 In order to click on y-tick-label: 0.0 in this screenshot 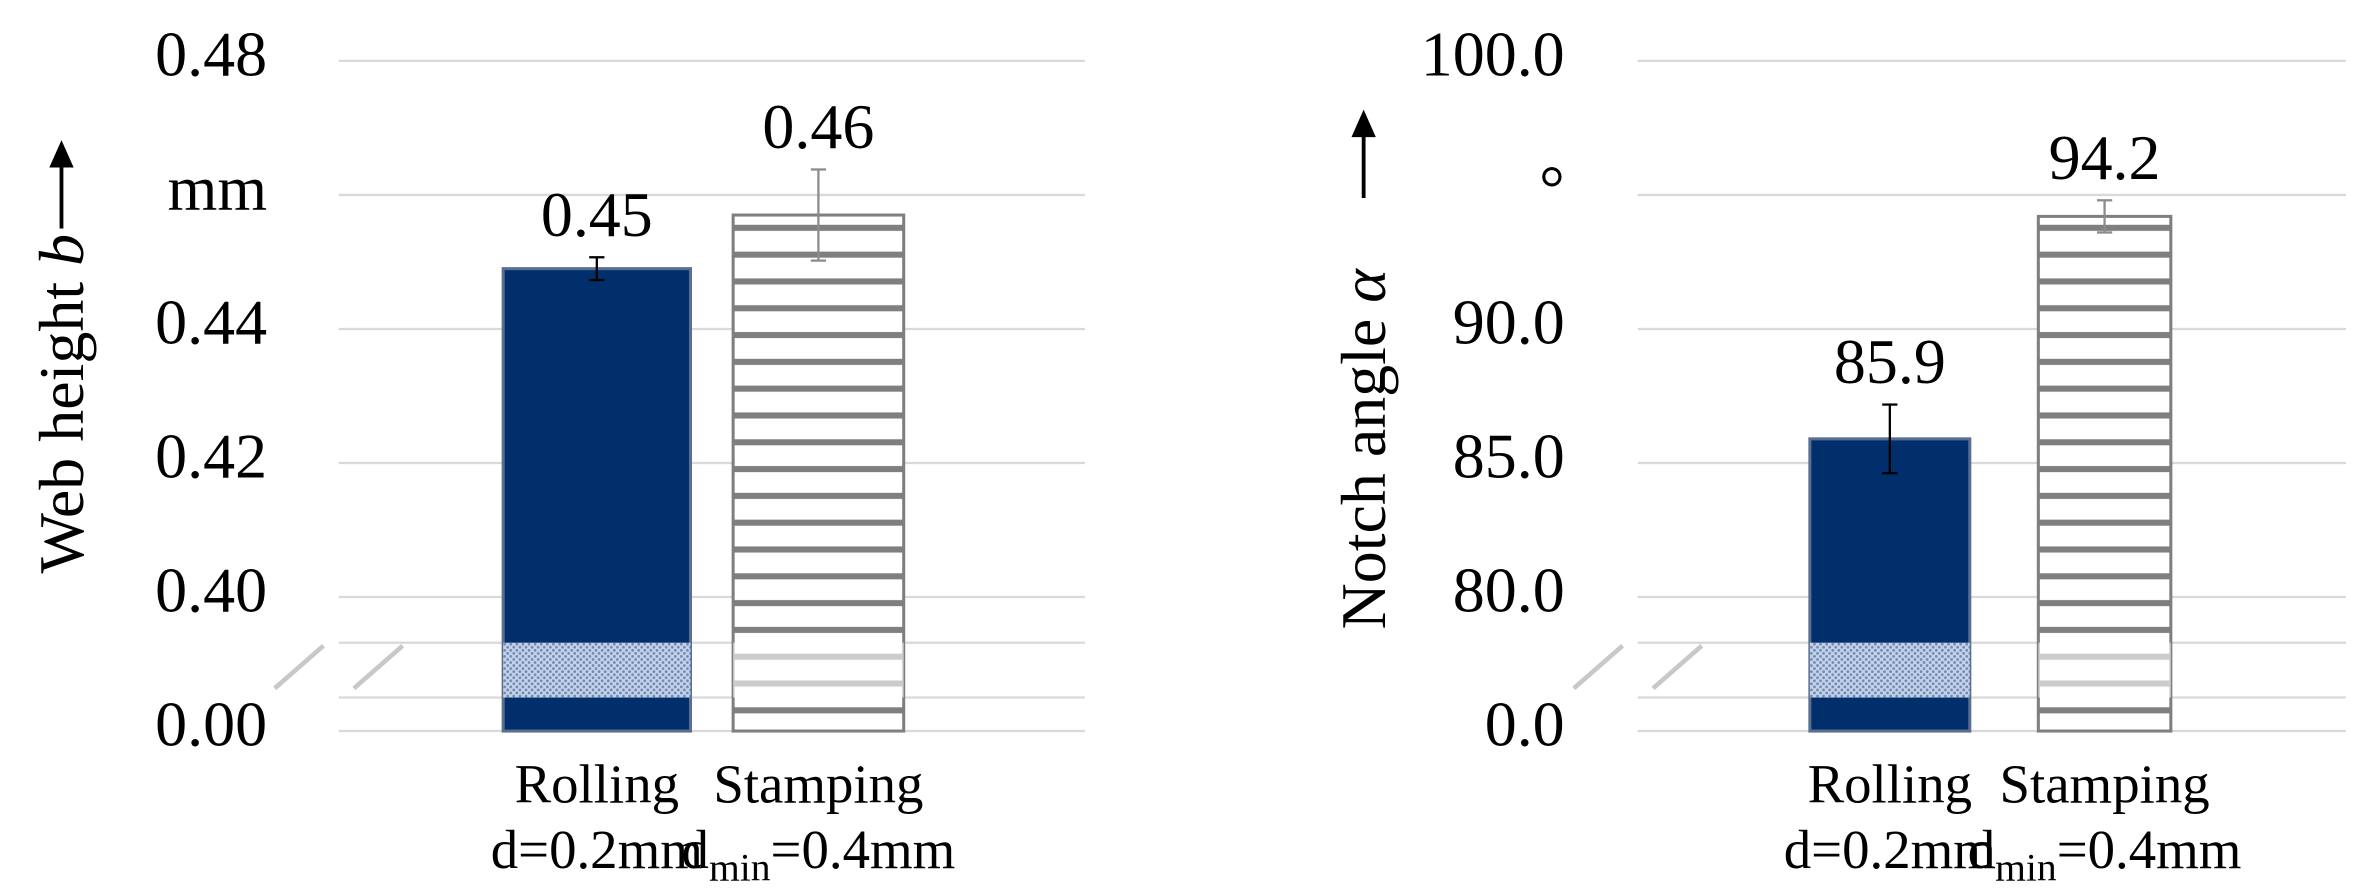, I will do `click(1525, 724)`.